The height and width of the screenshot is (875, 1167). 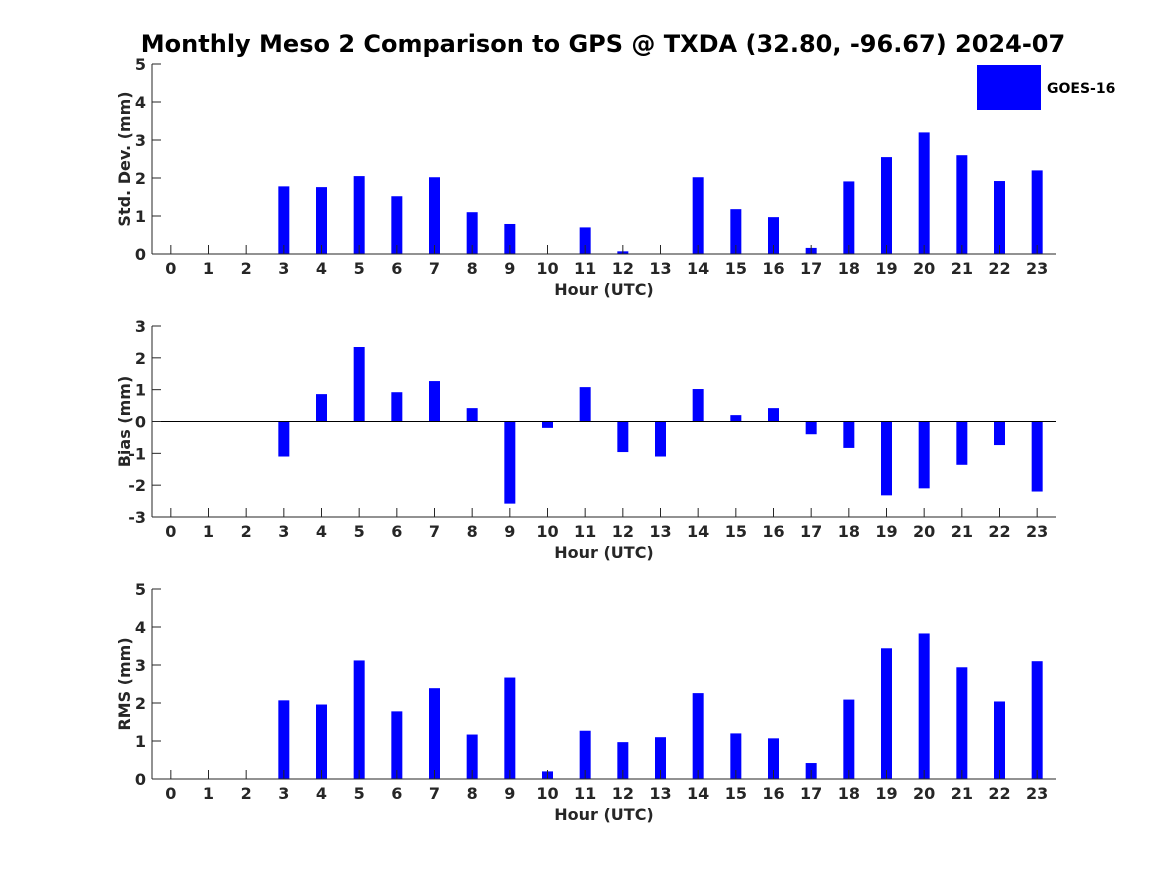 What do you see at coordinates (585, 531) in the screenshot?
I see `bias-x-tick-label: 11` at bounding box center [585, 531].